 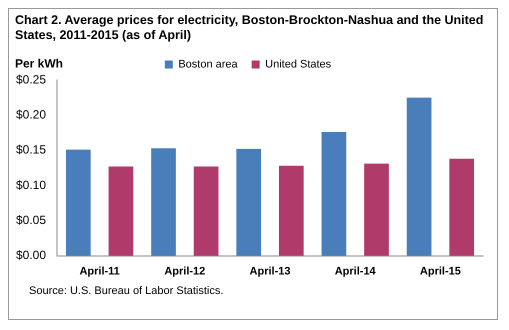 What do you see at coordinates (31, 185) in the screenshot?
I see `y-tick-label: $0.10` at bounding box center [31, 185].